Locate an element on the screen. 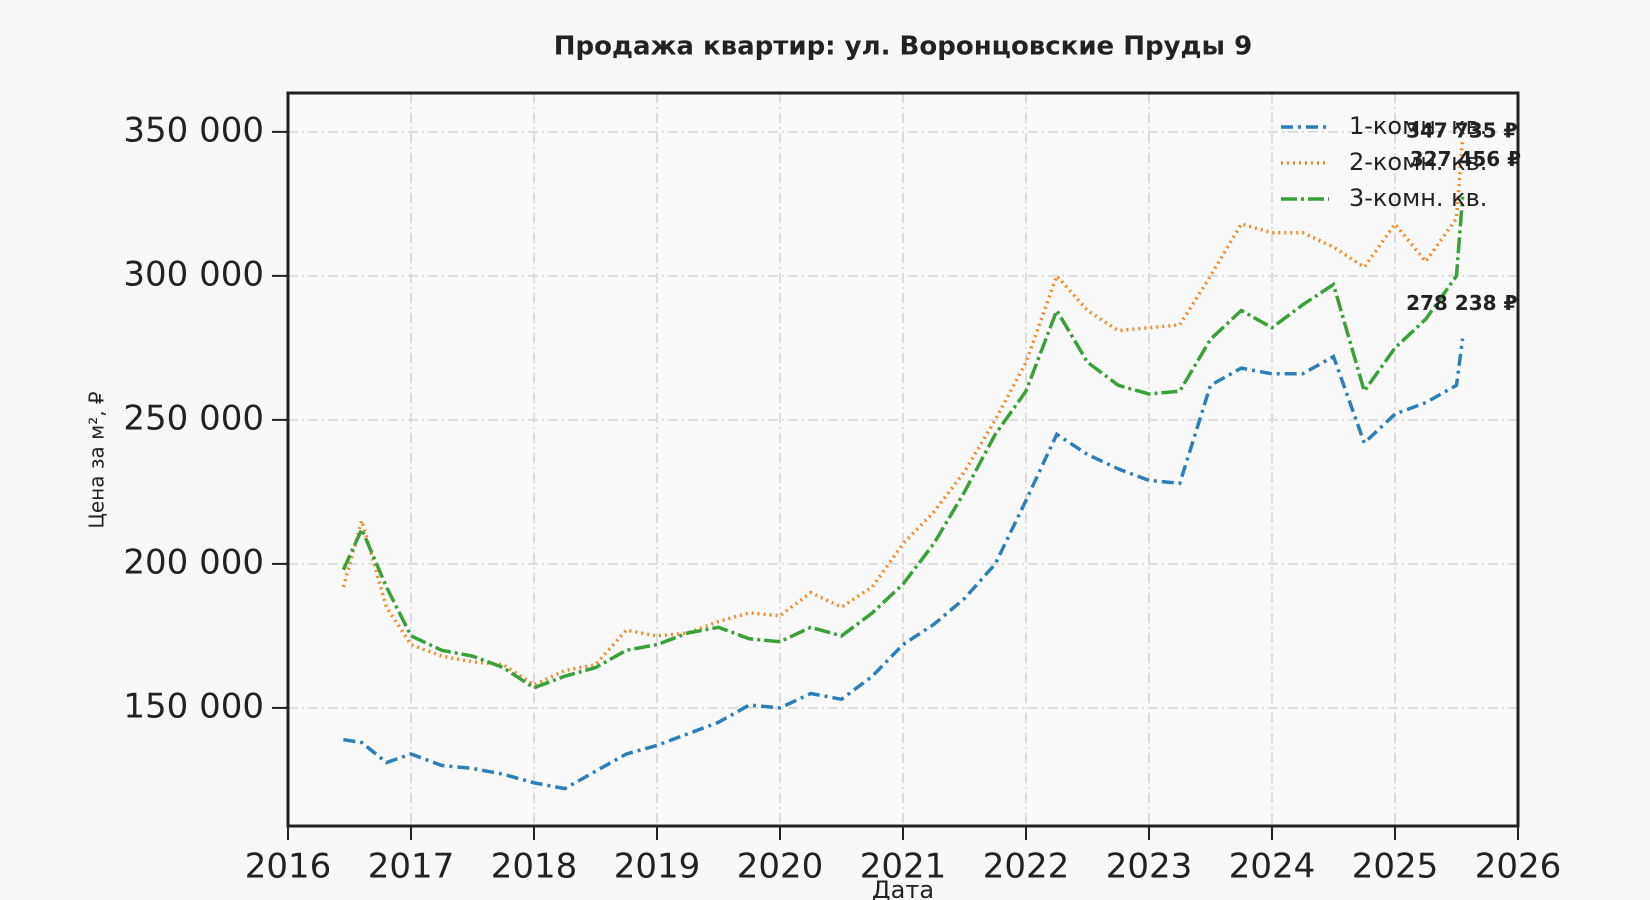 The height and width of the screenshot is (900, 1650). y-tick-label: 150 000 is located at coordinates (193, 706).